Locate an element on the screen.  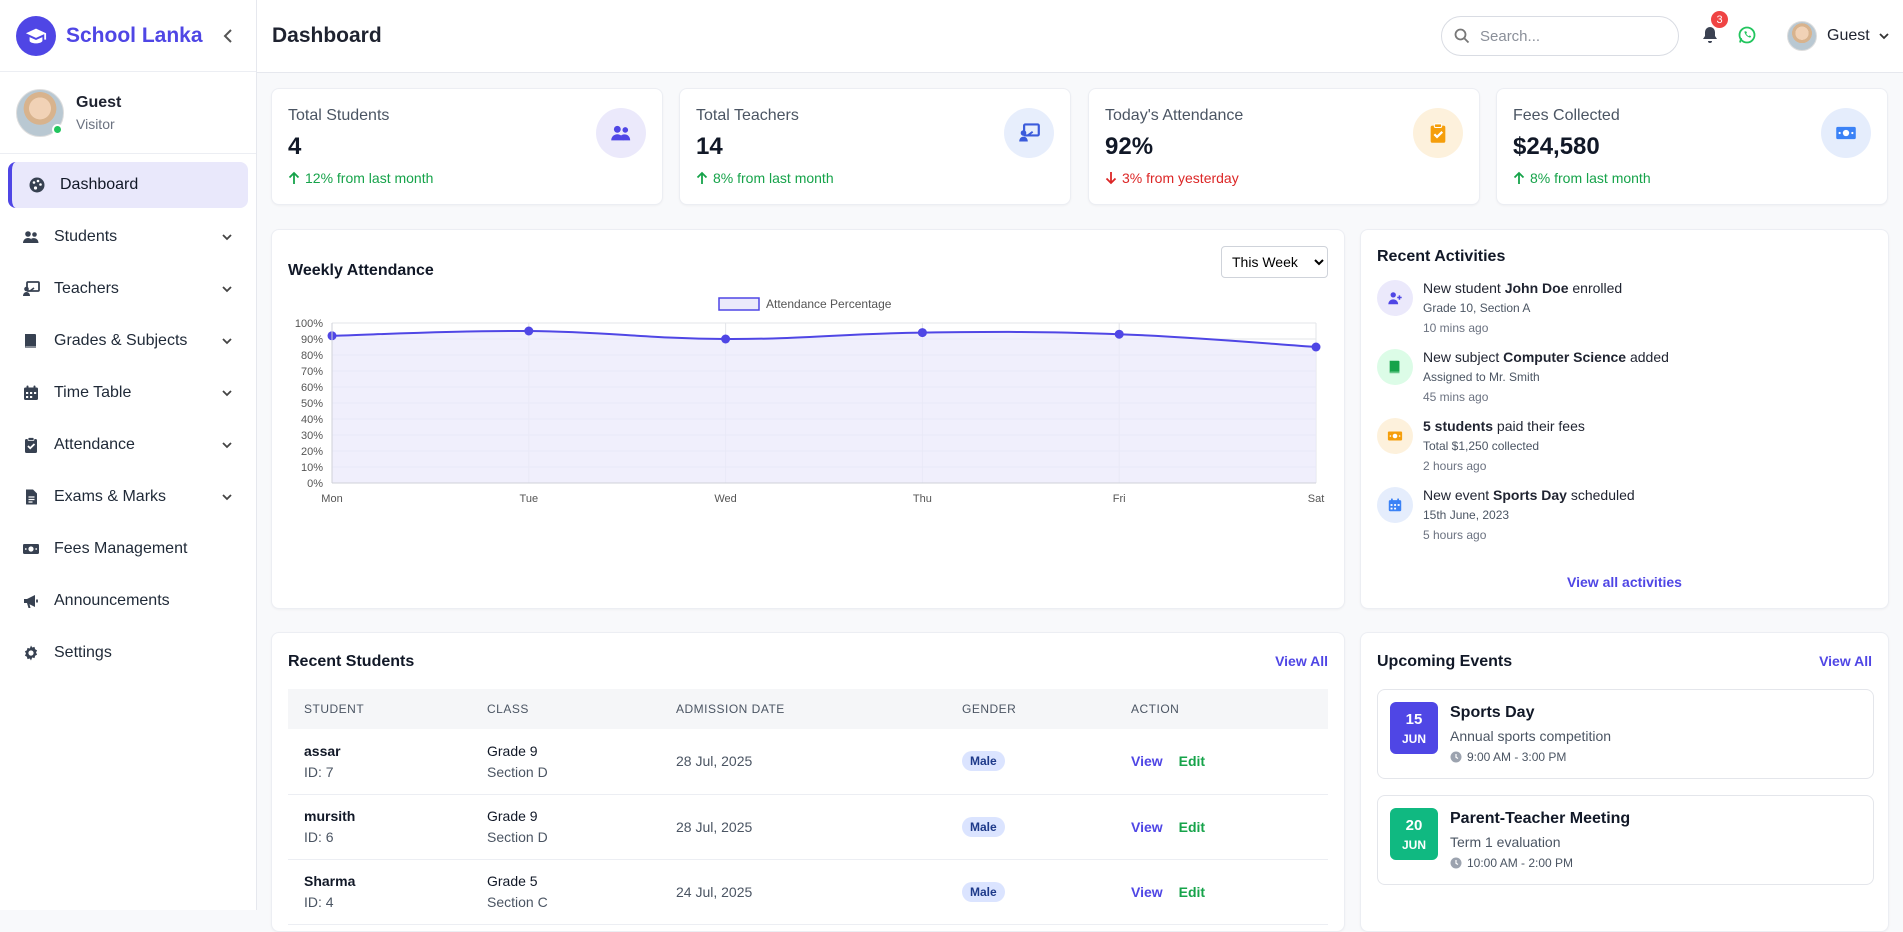
sidebar-item-dashboard: Dashboard is located at coordinates (128, 185).